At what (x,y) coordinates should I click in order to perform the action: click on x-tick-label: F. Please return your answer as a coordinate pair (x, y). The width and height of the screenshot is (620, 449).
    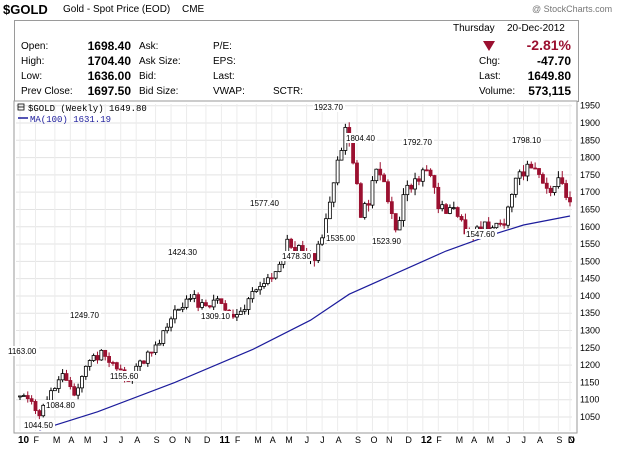
    Looking at the image, I should click on (439, 440).